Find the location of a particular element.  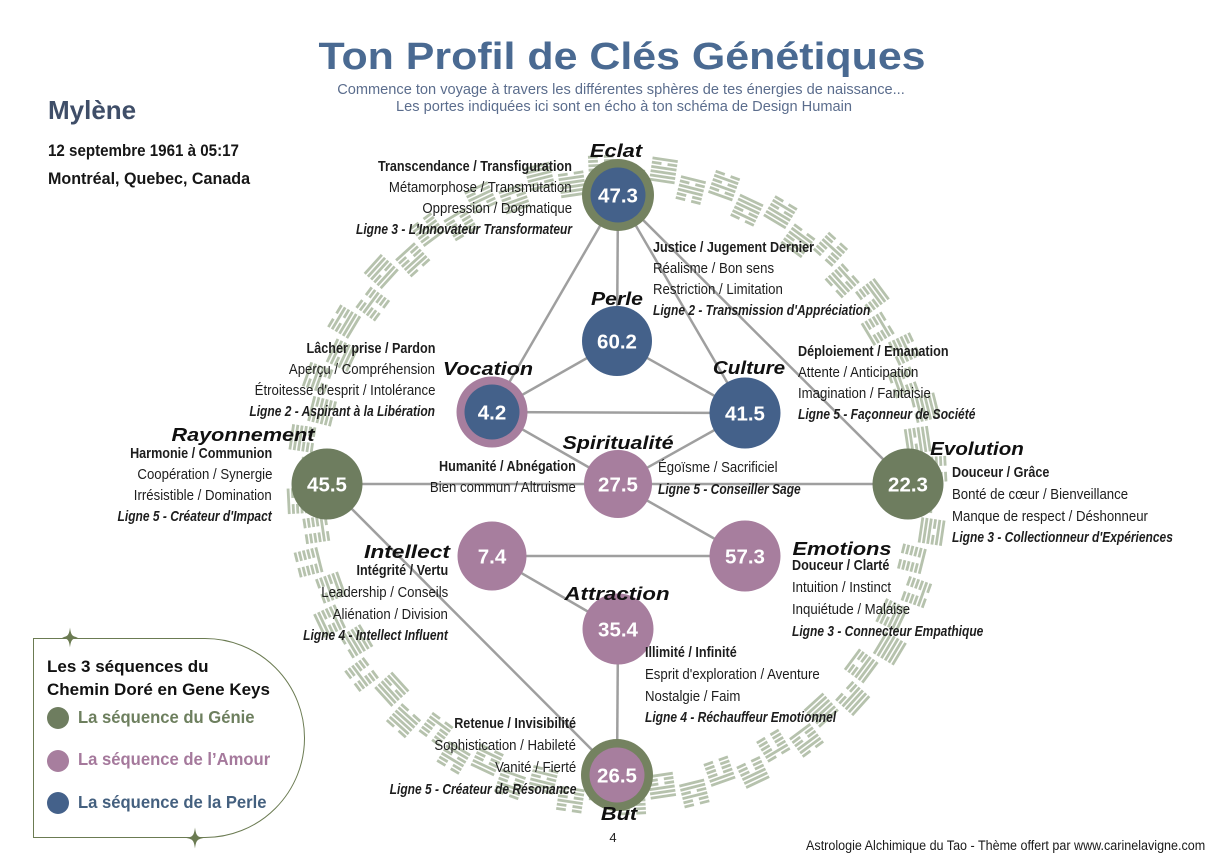

svg-text: 22.3 is located at coordinates (908, 485).